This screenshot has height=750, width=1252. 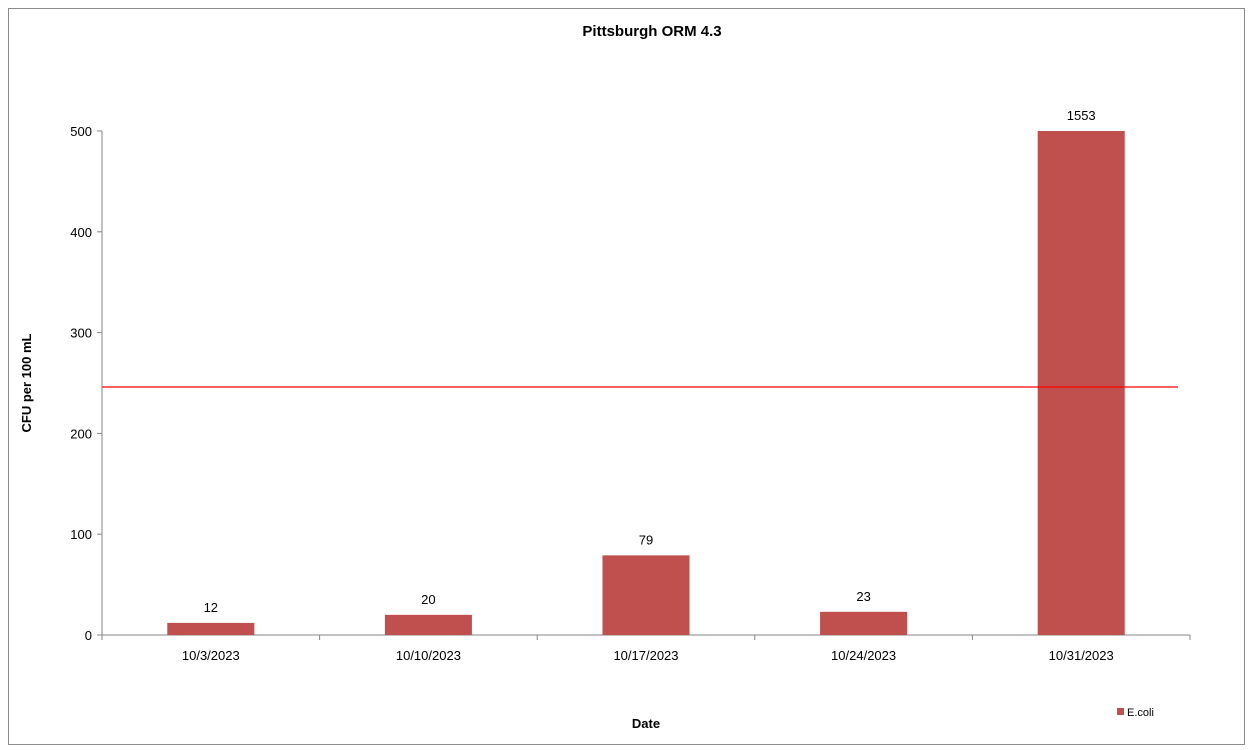 I want to click on x-axis-title: Date, so click(x=646, y=723).